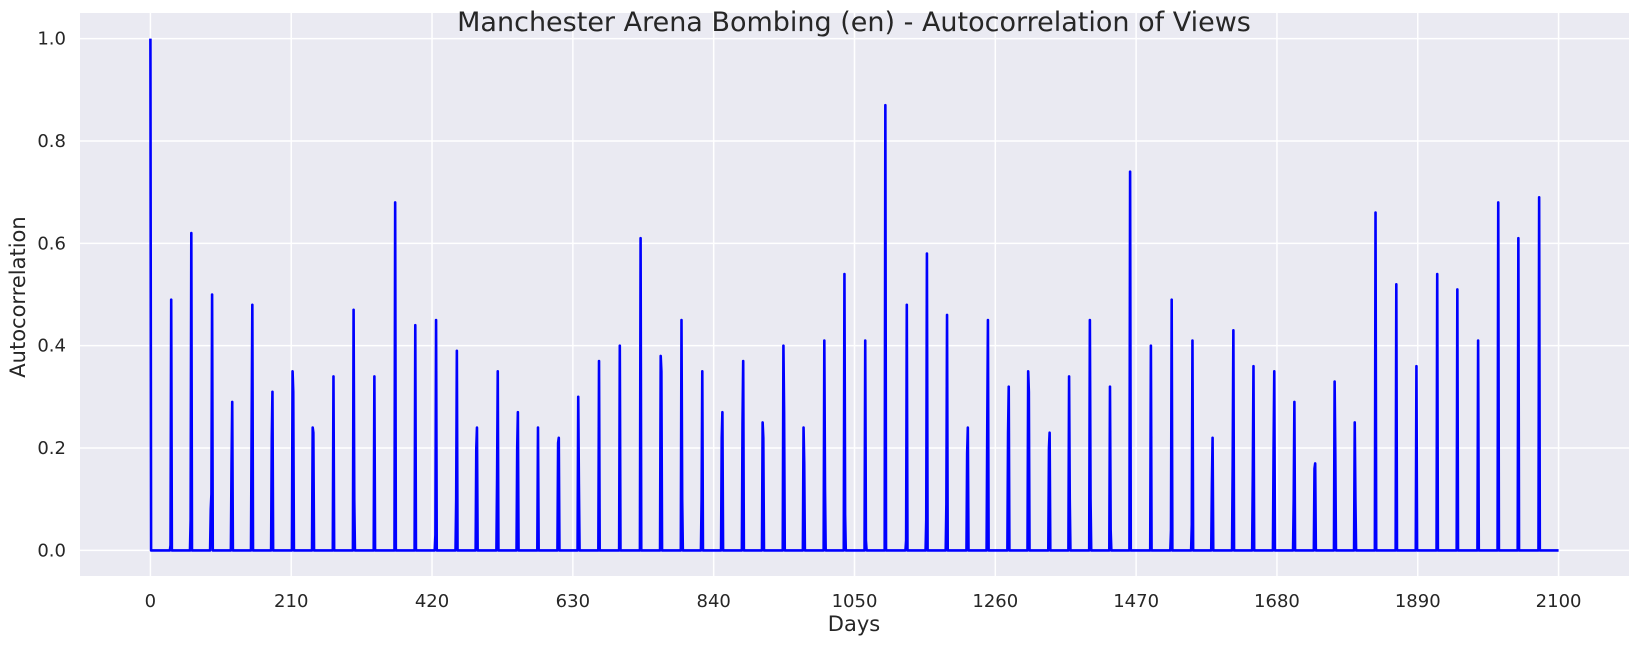  I want to click on y-axis-label: Autocorrelation, so click(18, 296).